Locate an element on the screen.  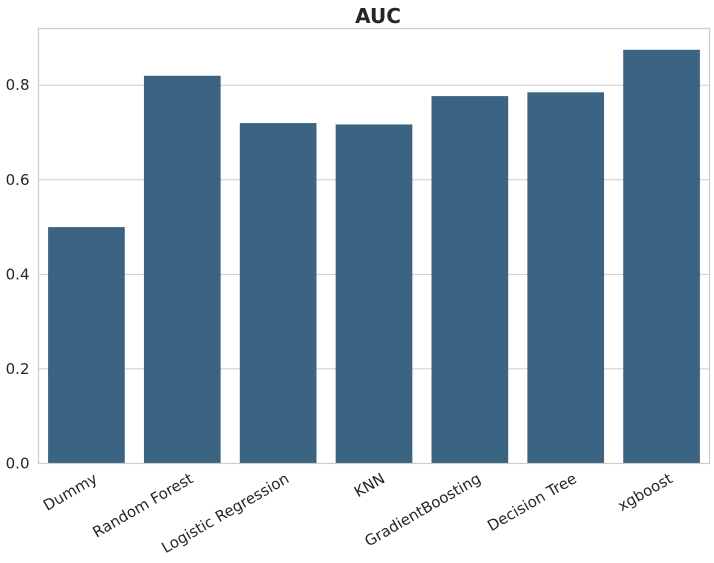
y-tick-labels: 0.0 0.2 0.4 0.6 0.8 is located at coordinates (18, 274).